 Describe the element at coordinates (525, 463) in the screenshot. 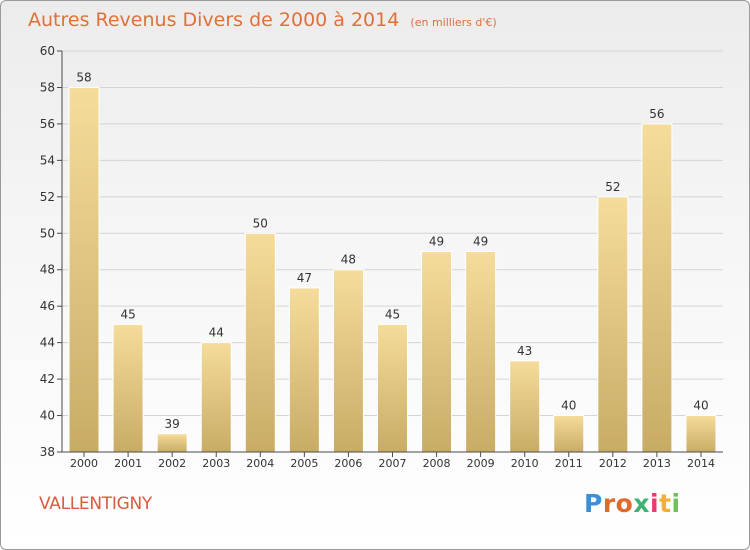

I see `x-tick-label: 2010` at that location.